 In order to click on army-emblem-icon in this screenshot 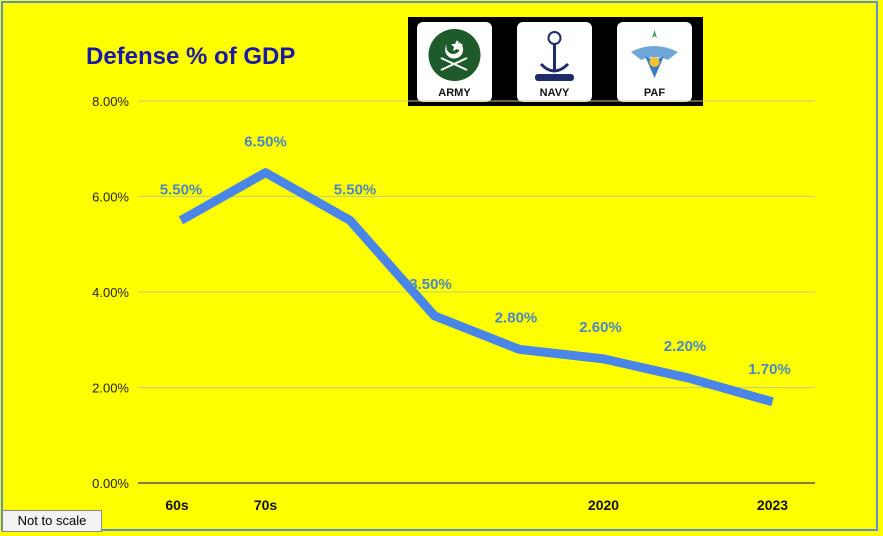, I will do `click(454, 55)`.